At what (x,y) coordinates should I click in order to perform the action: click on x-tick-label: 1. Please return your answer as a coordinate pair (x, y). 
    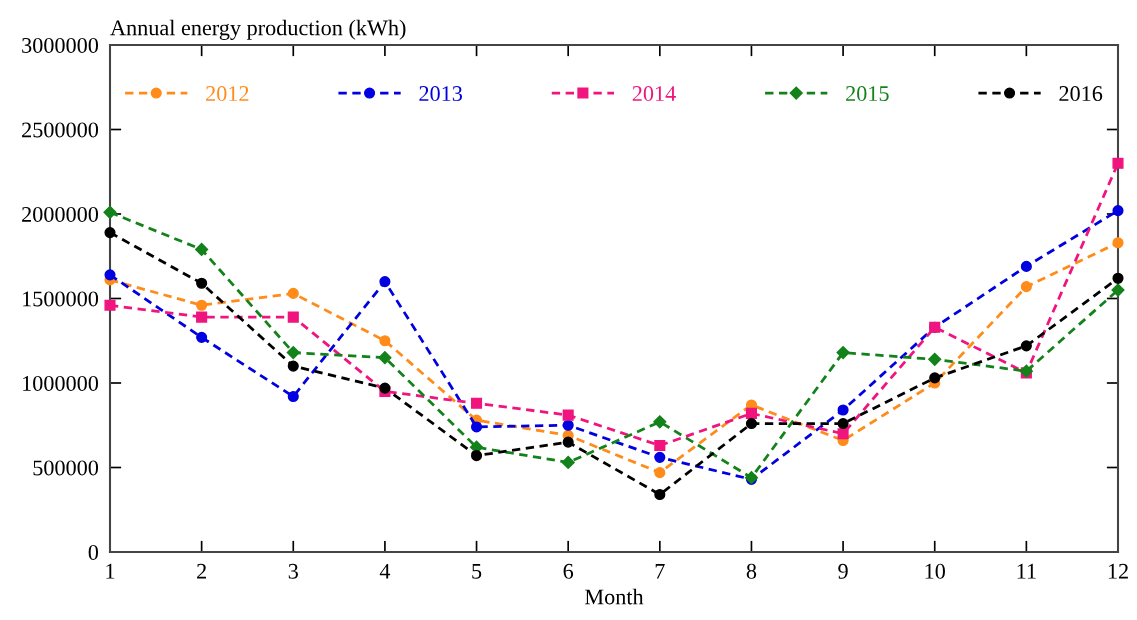
    Looking at the image, I should click on (110, 571).